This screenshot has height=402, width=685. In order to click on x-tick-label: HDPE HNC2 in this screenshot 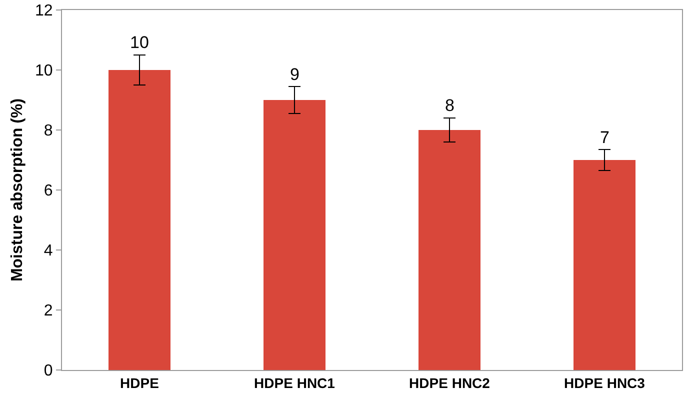, I will do `click(449, 382)`.